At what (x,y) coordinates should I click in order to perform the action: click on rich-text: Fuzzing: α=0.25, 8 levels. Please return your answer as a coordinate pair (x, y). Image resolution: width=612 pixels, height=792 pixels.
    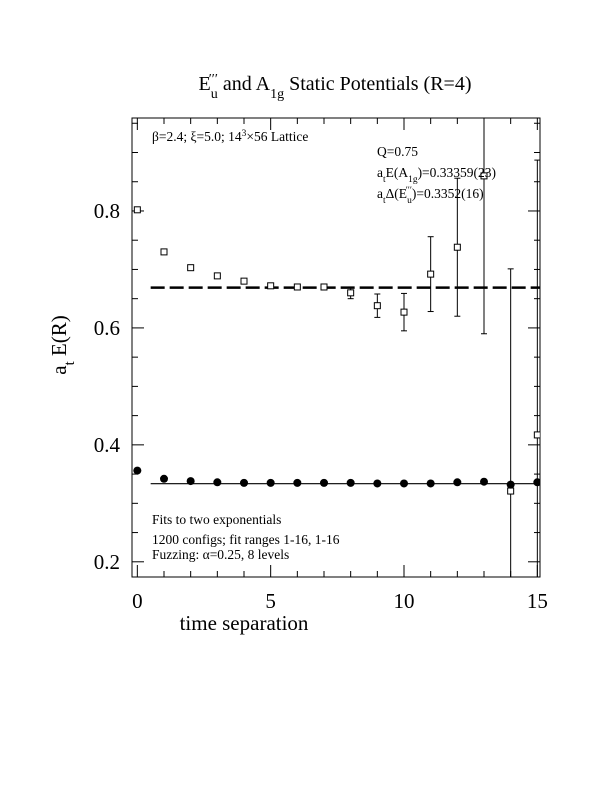
    Looking at the image, I should click on (220, 554).